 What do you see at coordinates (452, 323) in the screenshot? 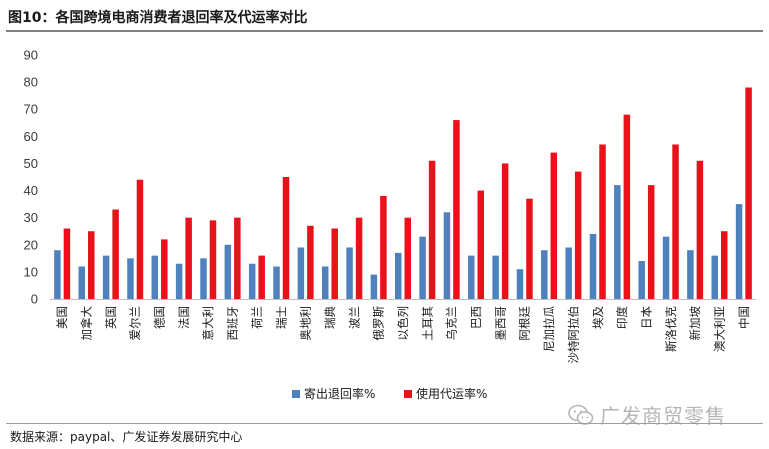
I see `x-category-label: 乌克兰` at bounding box center [452, 323].